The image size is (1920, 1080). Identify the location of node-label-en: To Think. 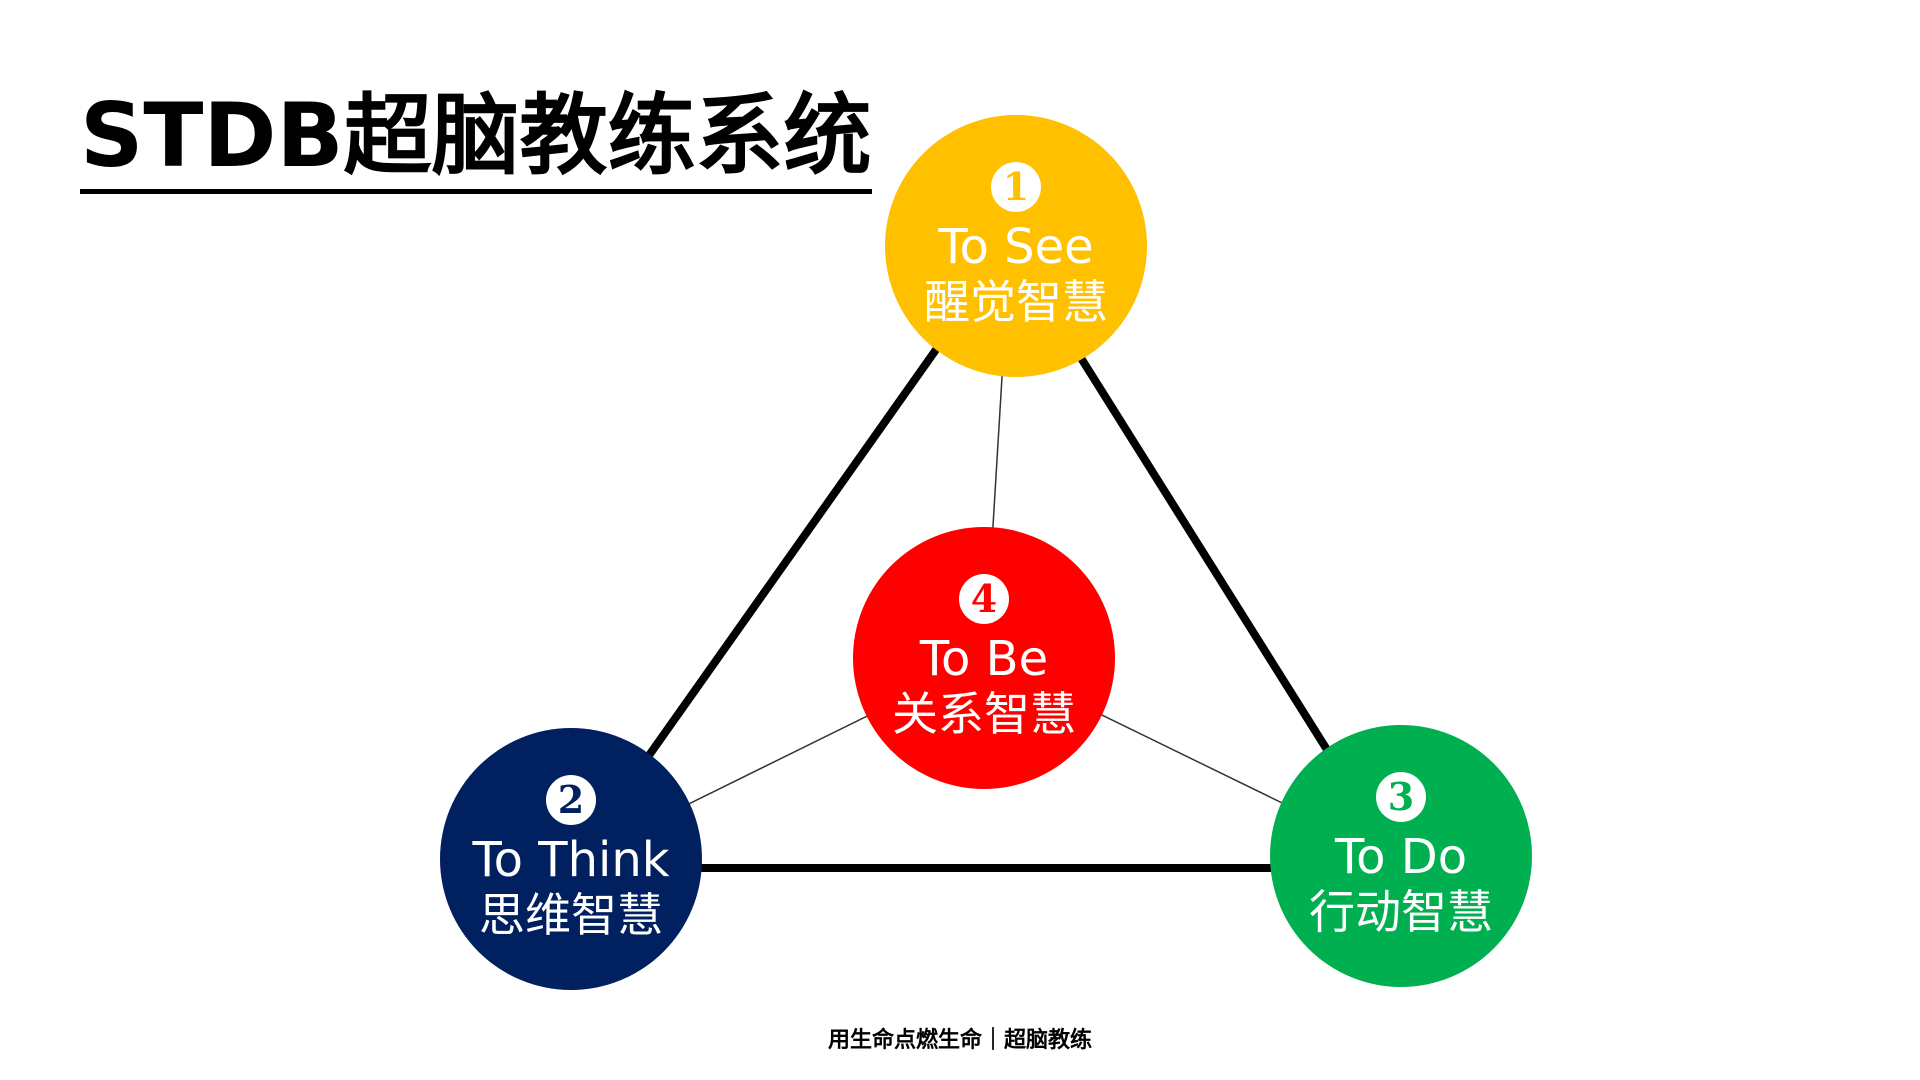
(571, 859).